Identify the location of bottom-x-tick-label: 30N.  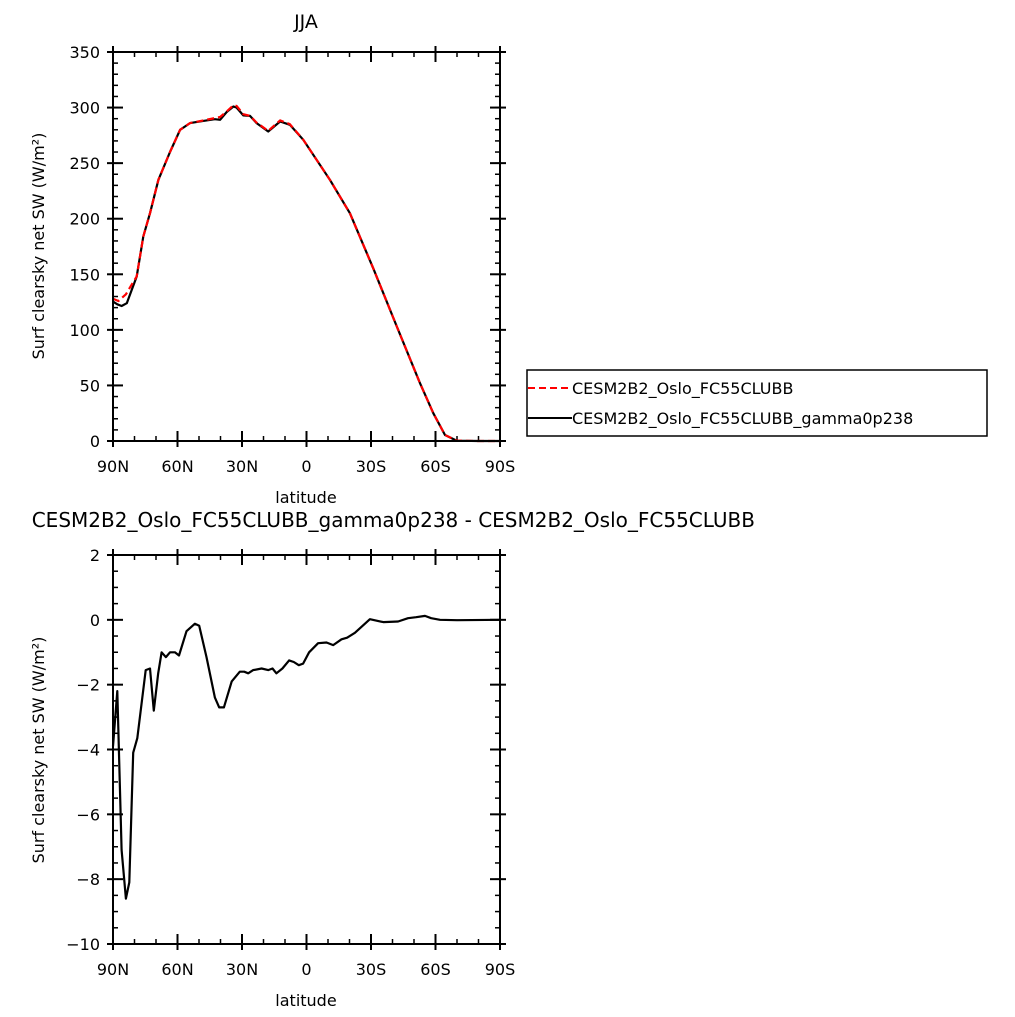
(242, 969).